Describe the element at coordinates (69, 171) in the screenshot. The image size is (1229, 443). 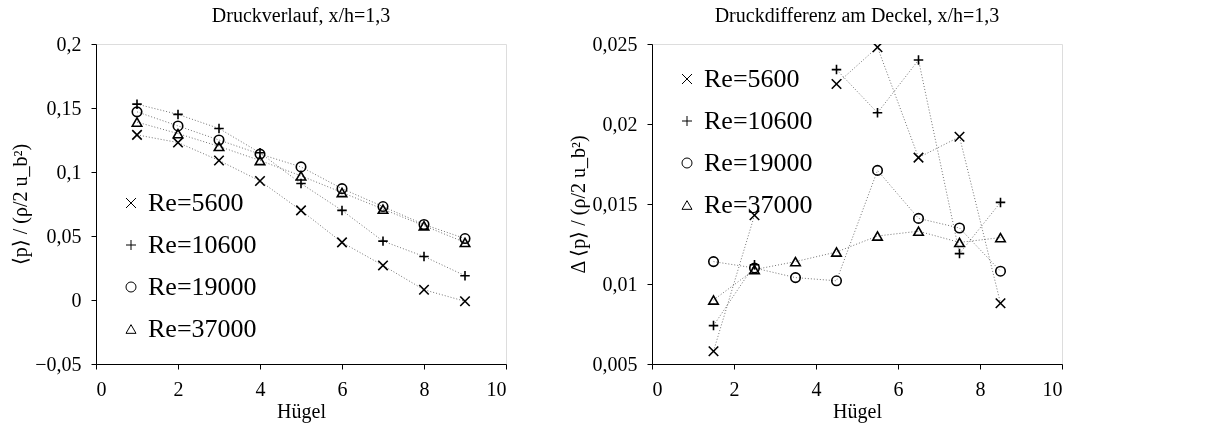
I see `y-tick-label: 0,1` at that location.